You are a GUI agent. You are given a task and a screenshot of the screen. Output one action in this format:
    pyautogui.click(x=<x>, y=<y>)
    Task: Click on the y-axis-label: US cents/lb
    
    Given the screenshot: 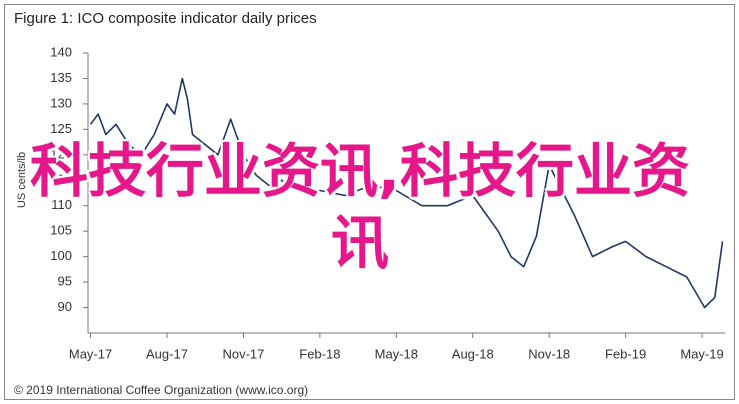 What is the action you would take?
    pyautogui.click(x=22, y=180)
    